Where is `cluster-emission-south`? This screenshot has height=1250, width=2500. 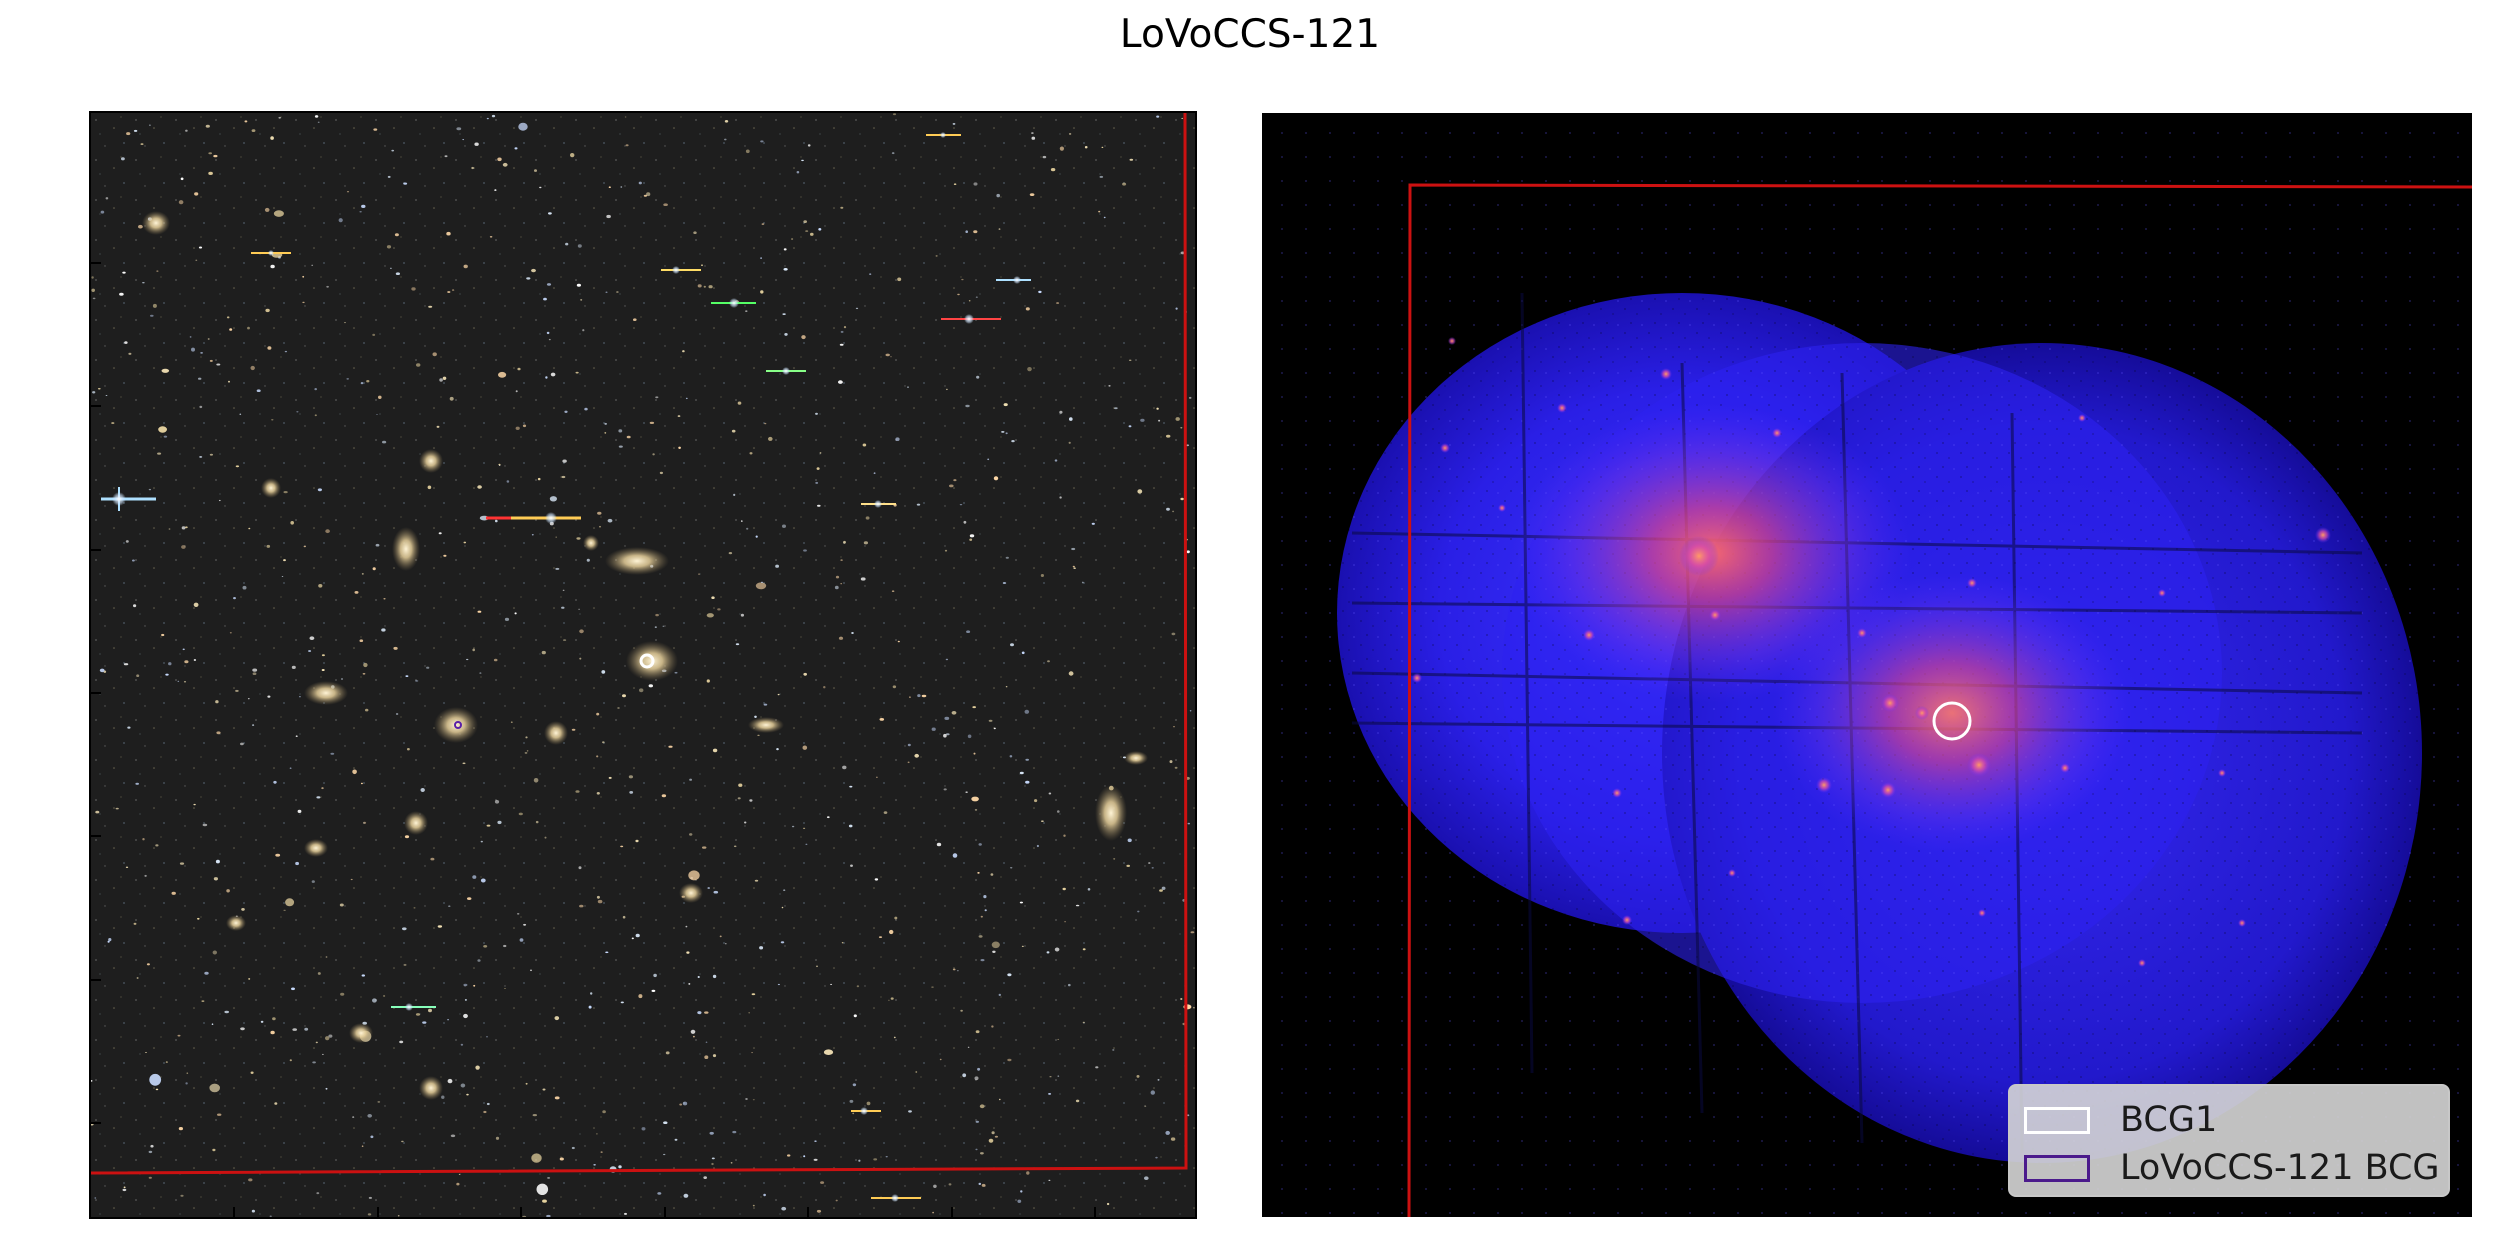 cluster-emission-south is located at coordinates (1952, 713).